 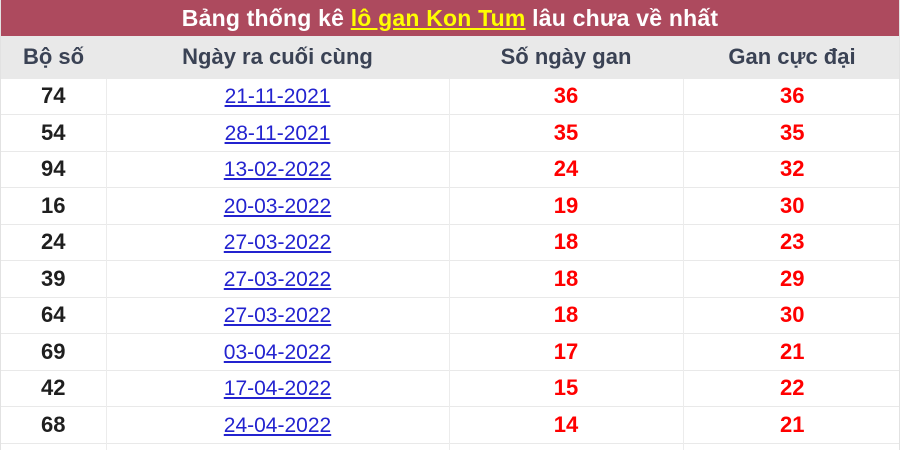 What do you see at coordinates (277, 97) in the screenshot?
I see `date-link: 21-11-2021` at bounding box center [277, 97].